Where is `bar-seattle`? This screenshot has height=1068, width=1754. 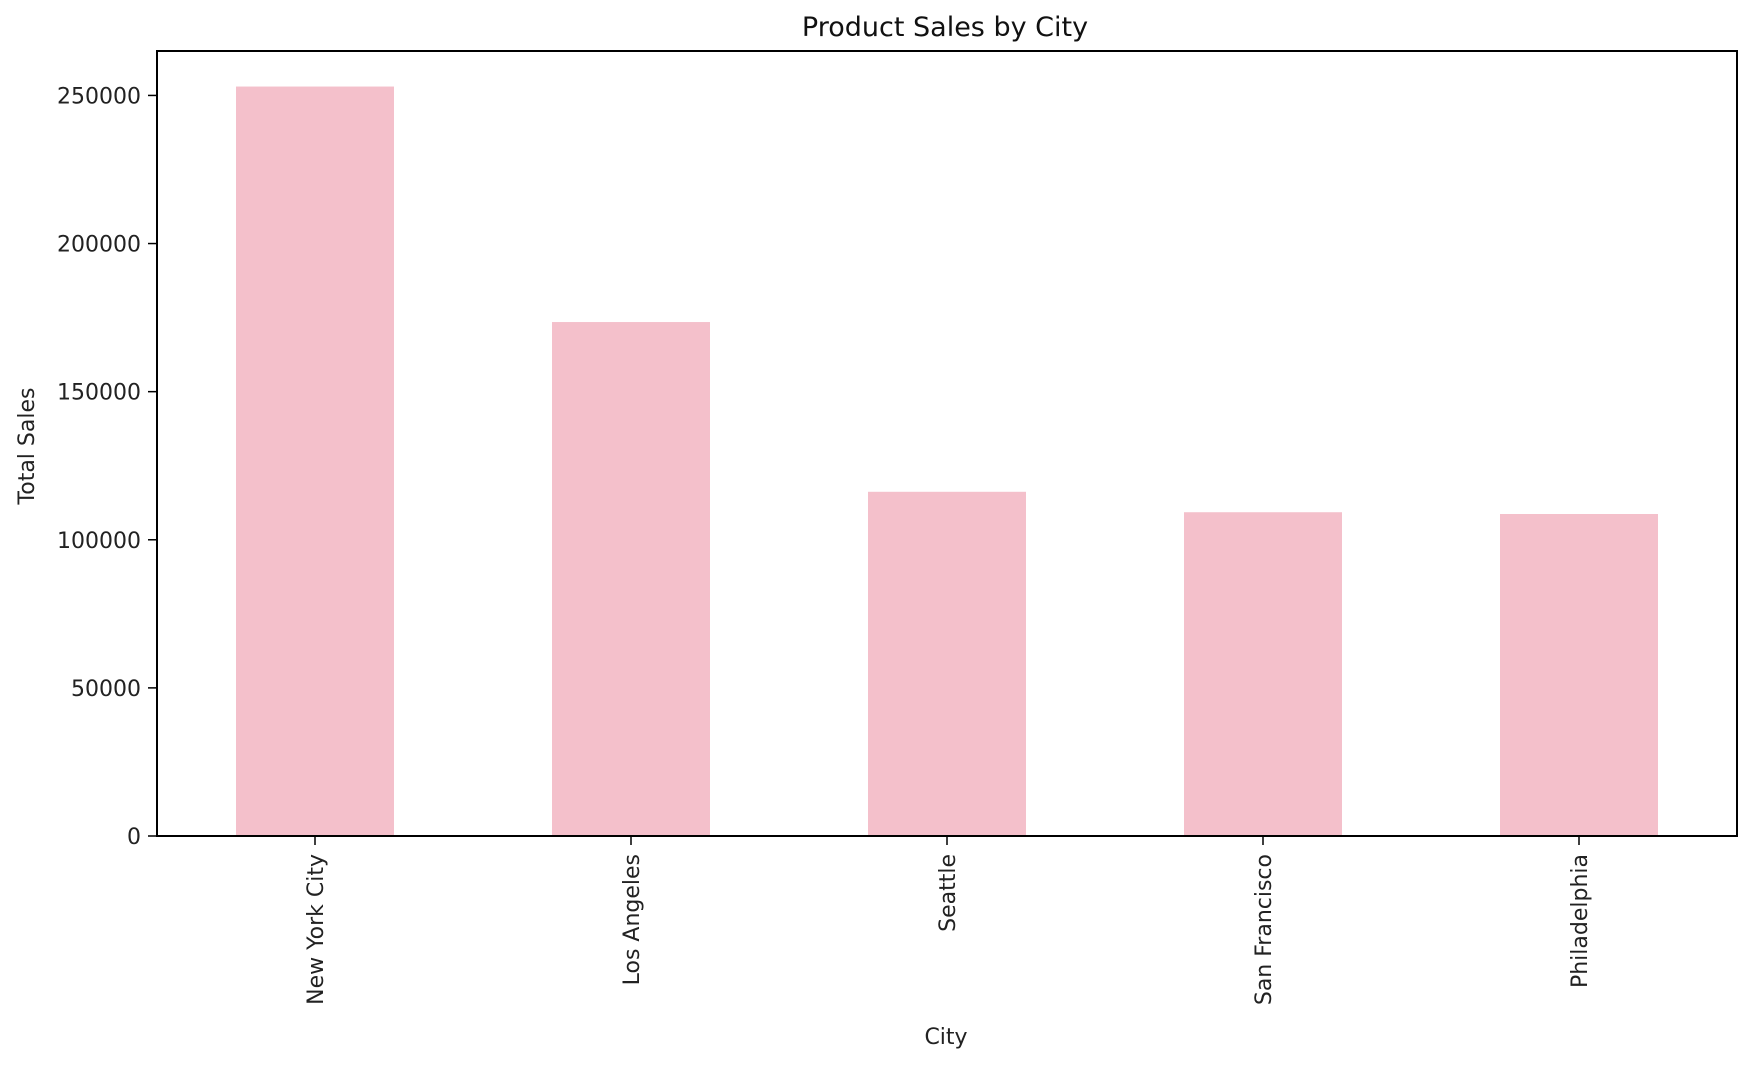
bar-seattle is located at coordinates (947, 663).